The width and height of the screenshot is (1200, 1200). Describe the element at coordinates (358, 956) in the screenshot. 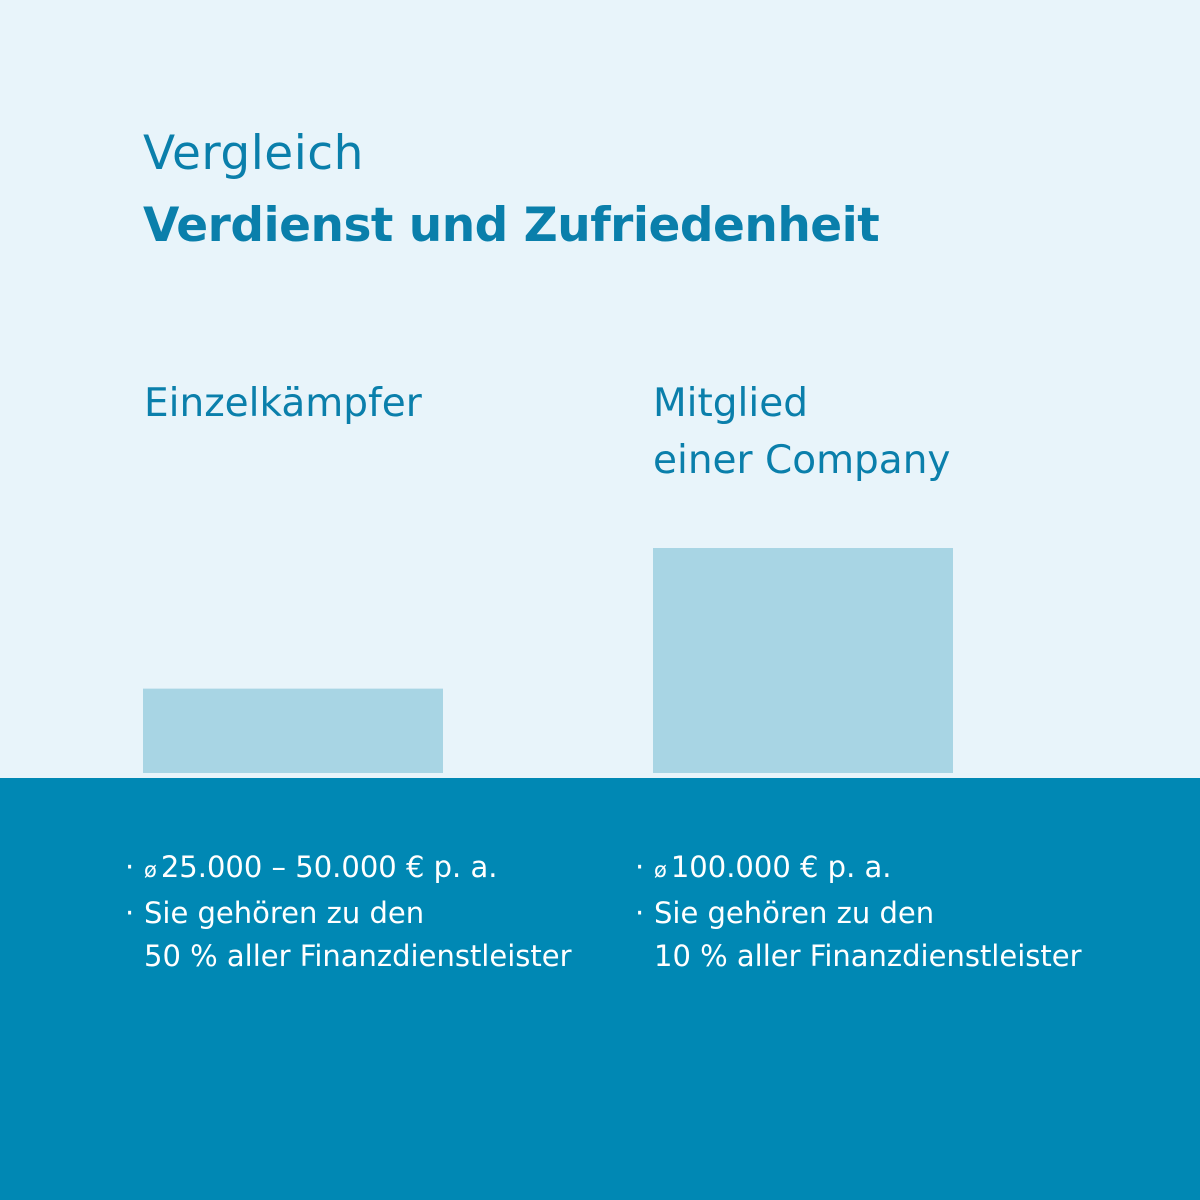

I see `fact-text: 50 % aller Finanzdienstleister` at that location.